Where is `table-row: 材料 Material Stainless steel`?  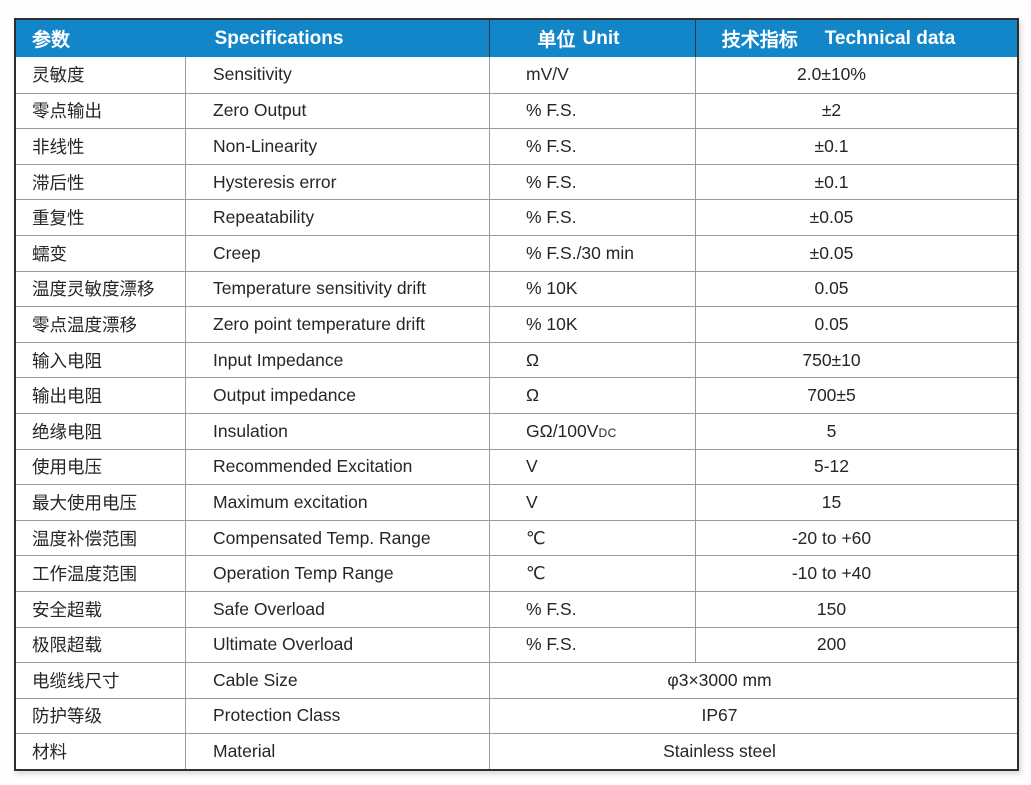 table-row: 材料 Material Stainless steel is located at coordinates (516, 751).